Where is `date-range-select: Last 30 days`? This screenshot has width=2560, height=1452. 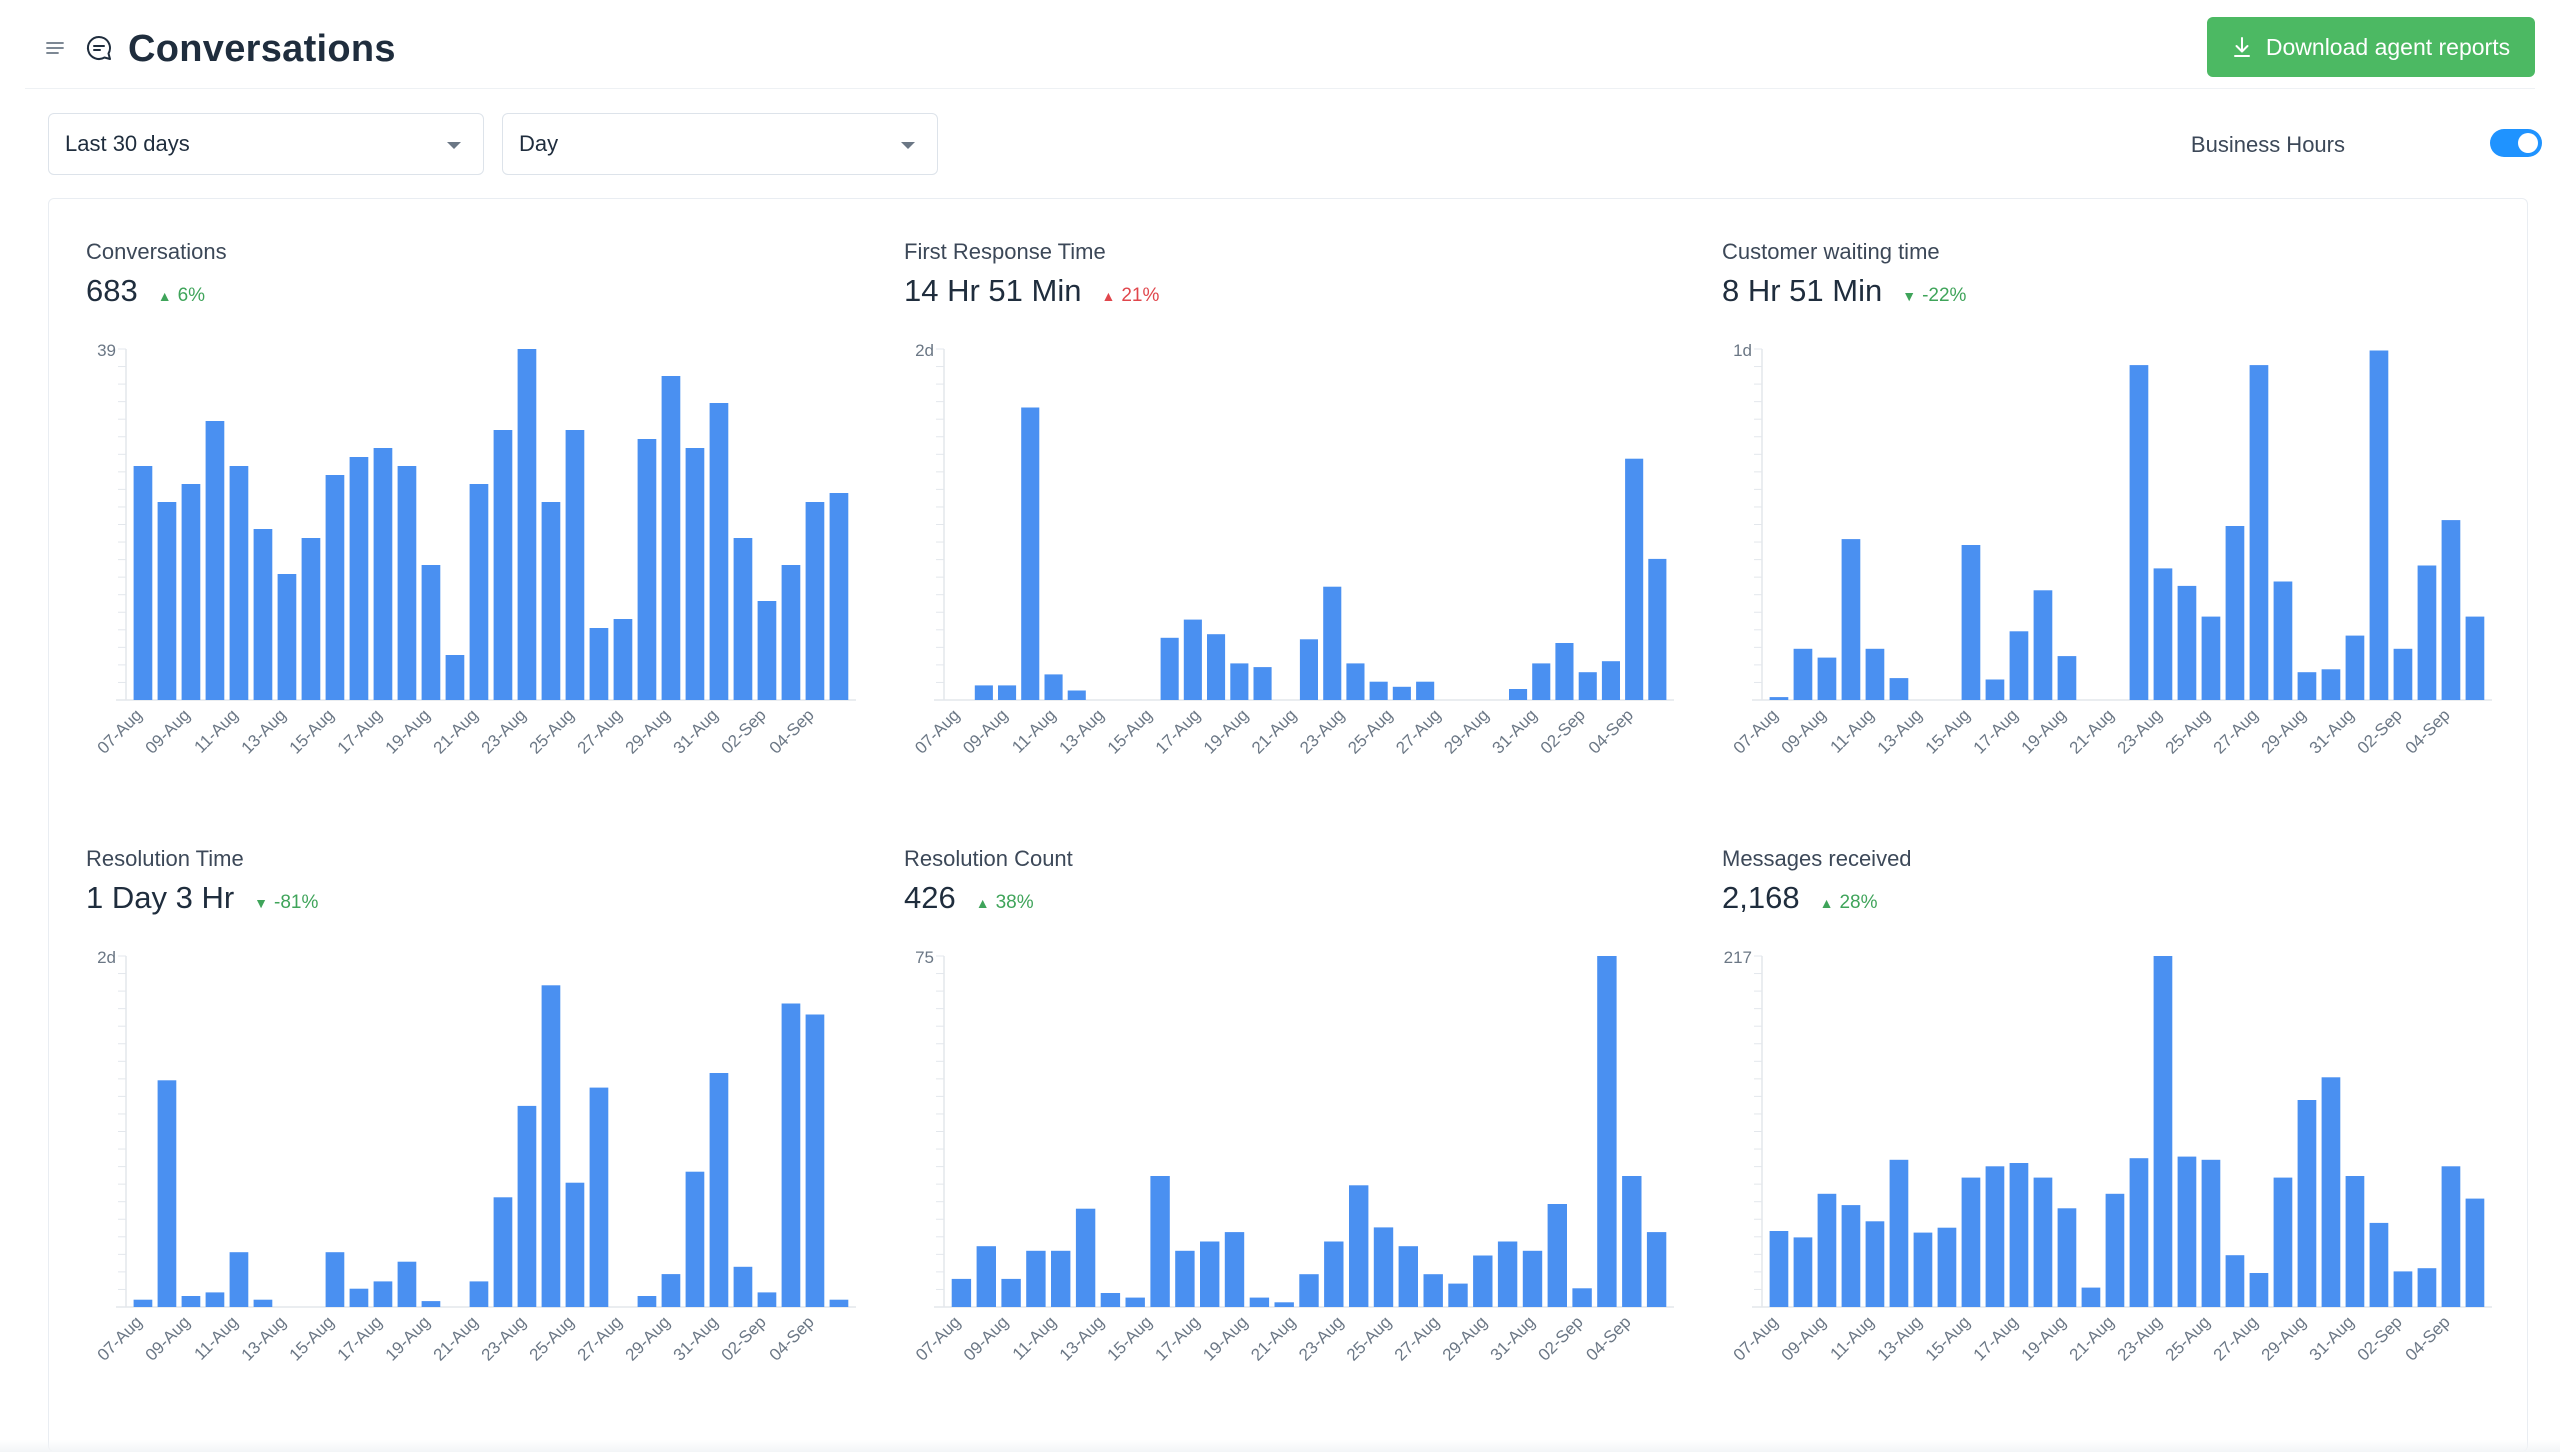
date-range-select: Last 30 days is located at coordinates (266, 144).